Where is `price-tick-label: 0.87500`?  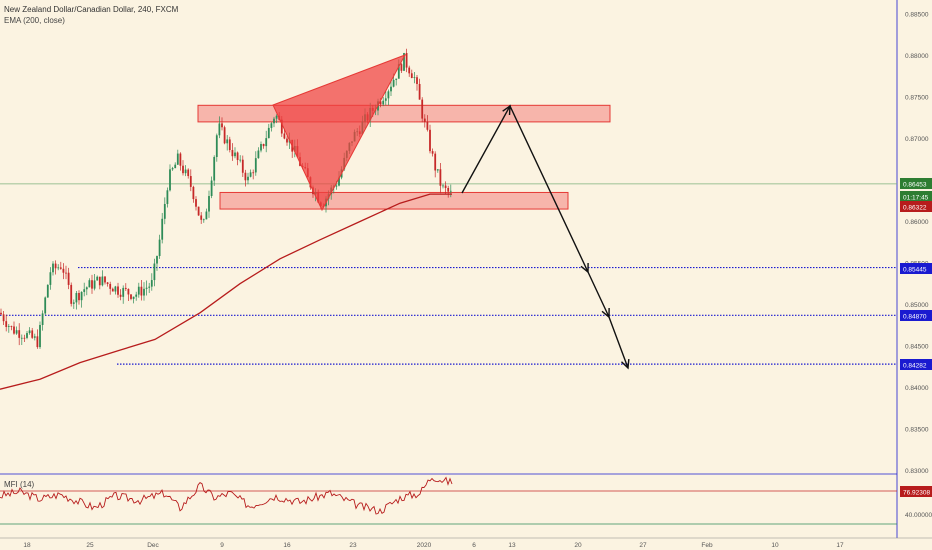
price-tick-label: 0.87500 is located at coordinates (917, 98).